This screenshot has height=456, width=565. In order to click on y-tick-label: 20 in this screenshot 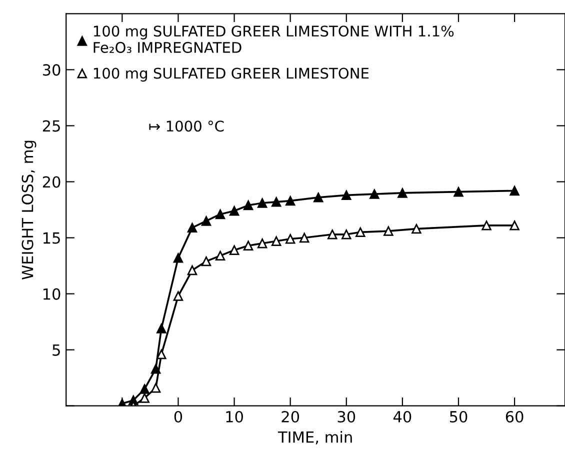, I will do `click(51, 182)`.